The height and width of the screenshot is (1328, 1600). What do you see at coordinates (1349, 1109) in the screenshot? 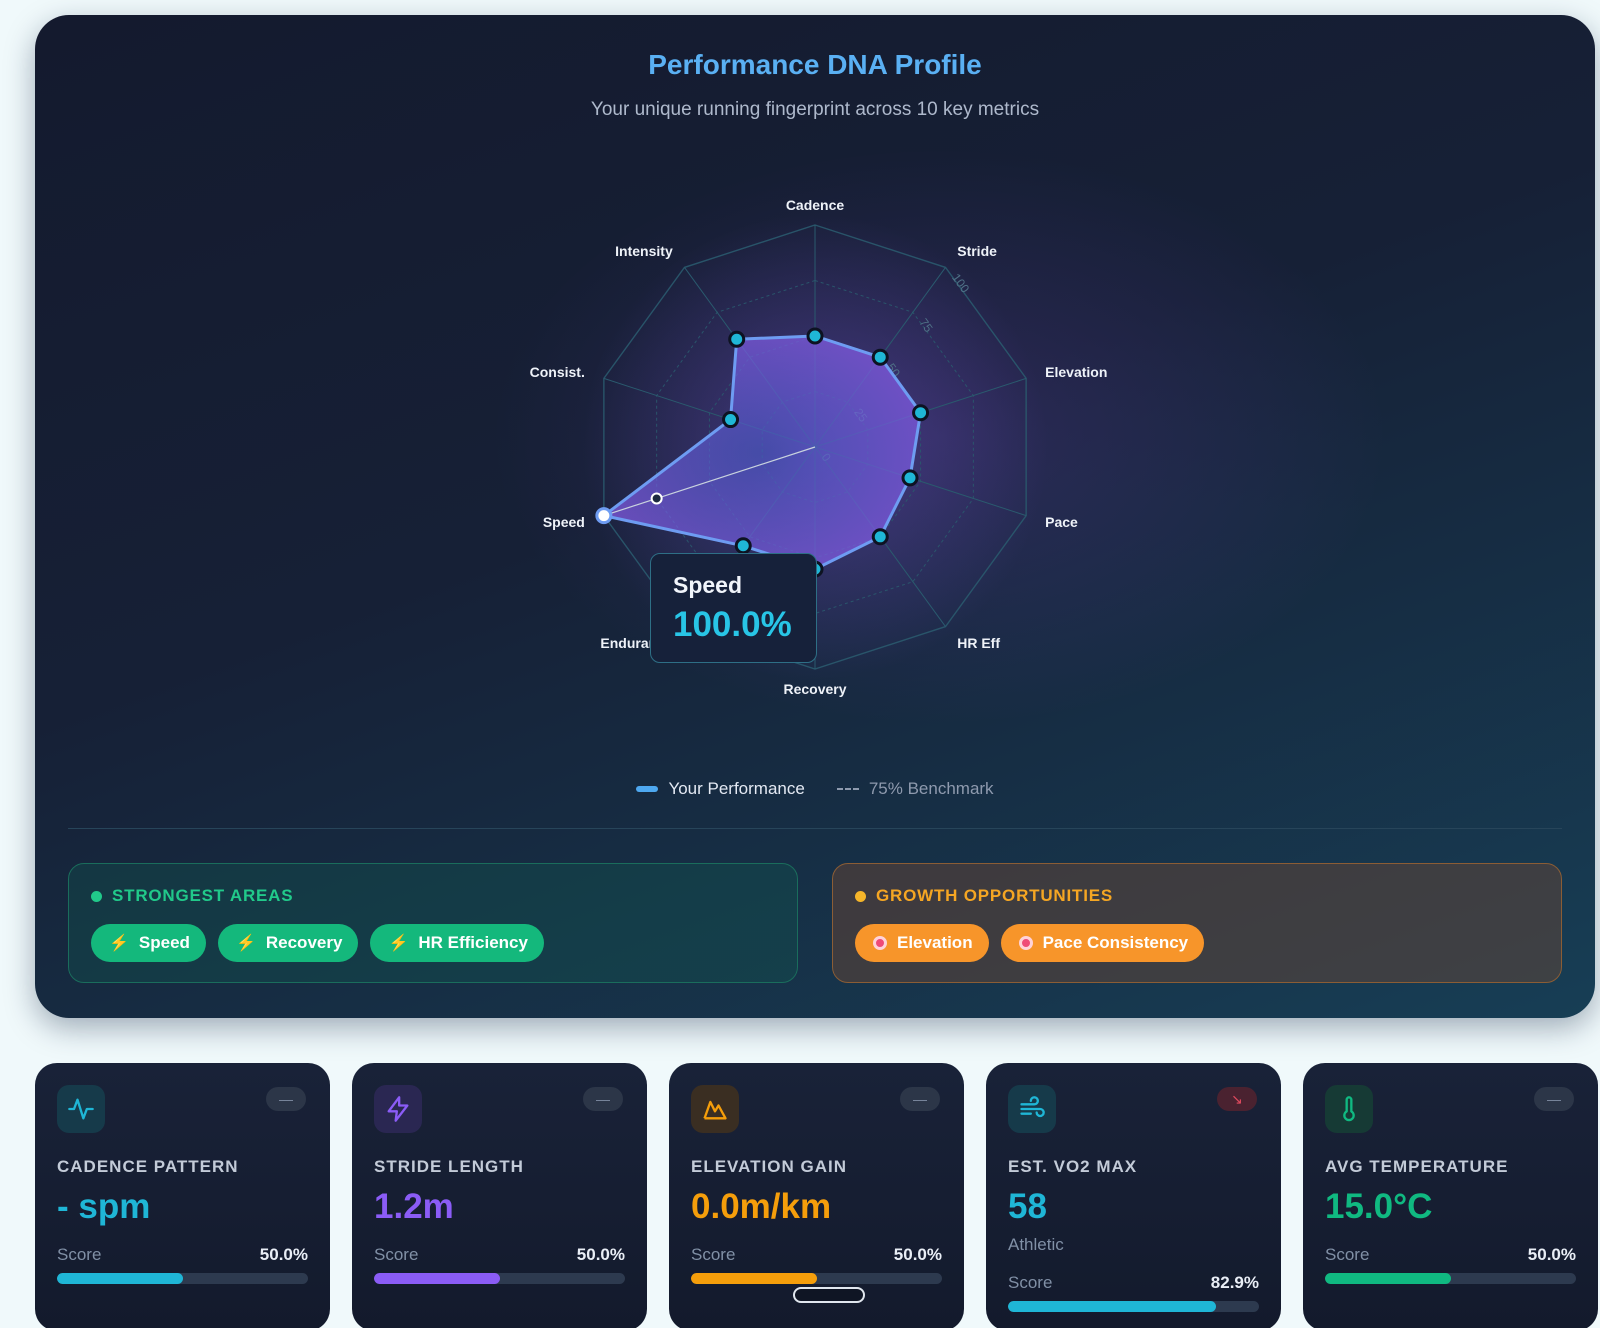
I see `thermometer-icon` at bounding box center [1349, 1109].